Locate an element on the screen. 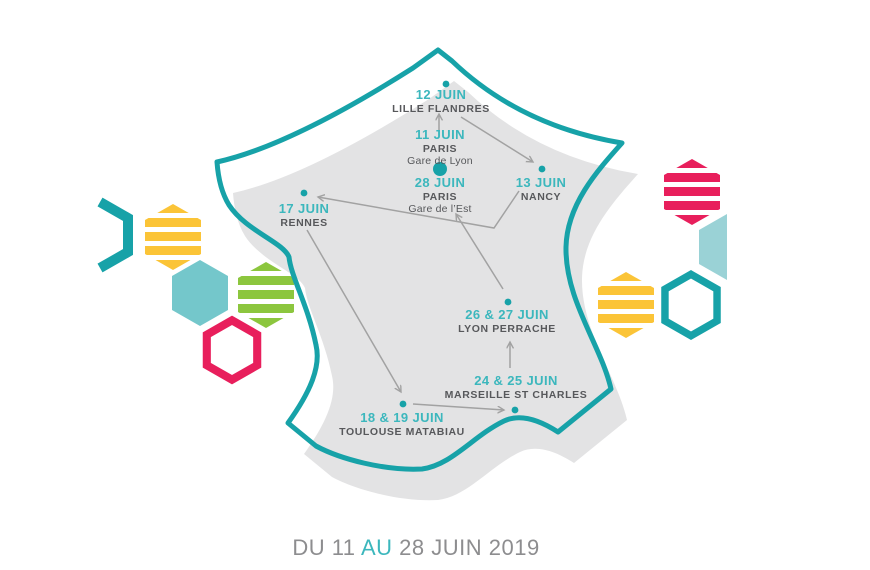 The image size is (870, 570). station-date: 26 & 27 JUIN is located at coordinates (507, 314).